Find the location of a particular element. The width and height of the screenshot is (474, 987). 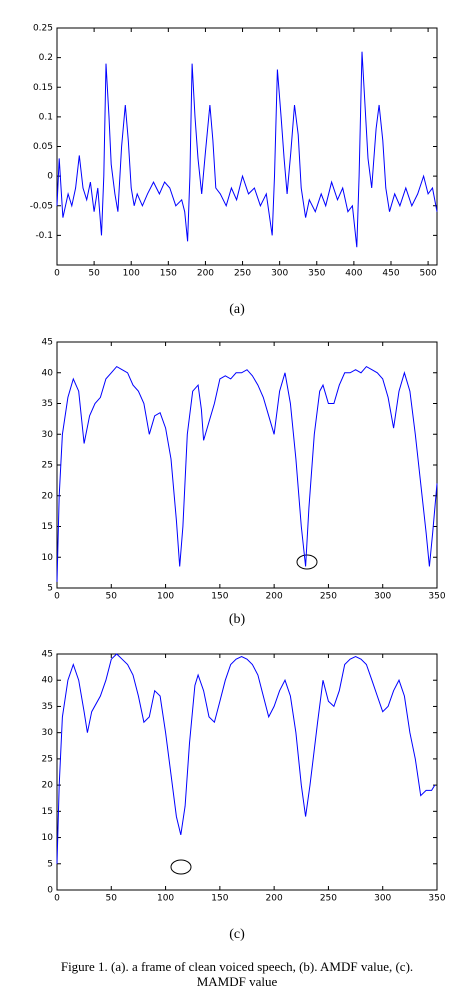

panel-label: (a) is located at coordinates (237, 309).